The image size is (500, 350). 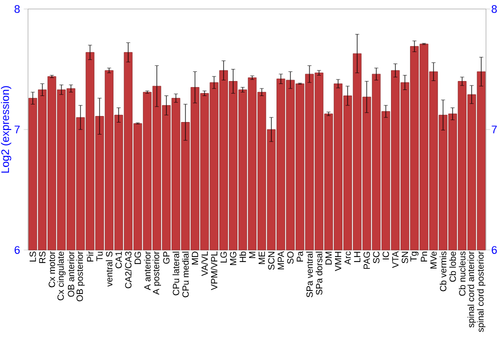 I want to click on x-tick-label: CPu medial, so click(x=185, y=275).